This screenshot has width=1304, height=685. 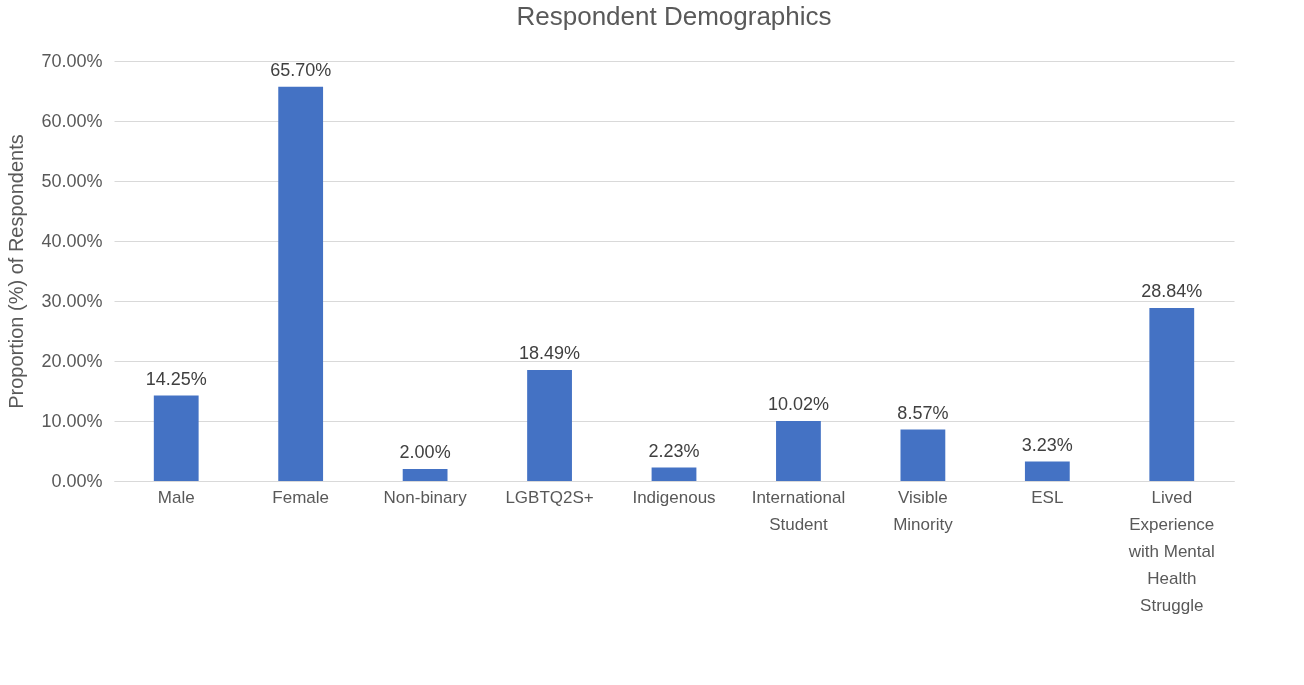 What do you see at coordinates (1172, 290) in the screenshot?
I see `data-label: 28.84%` at bounding box center [1172, 290].